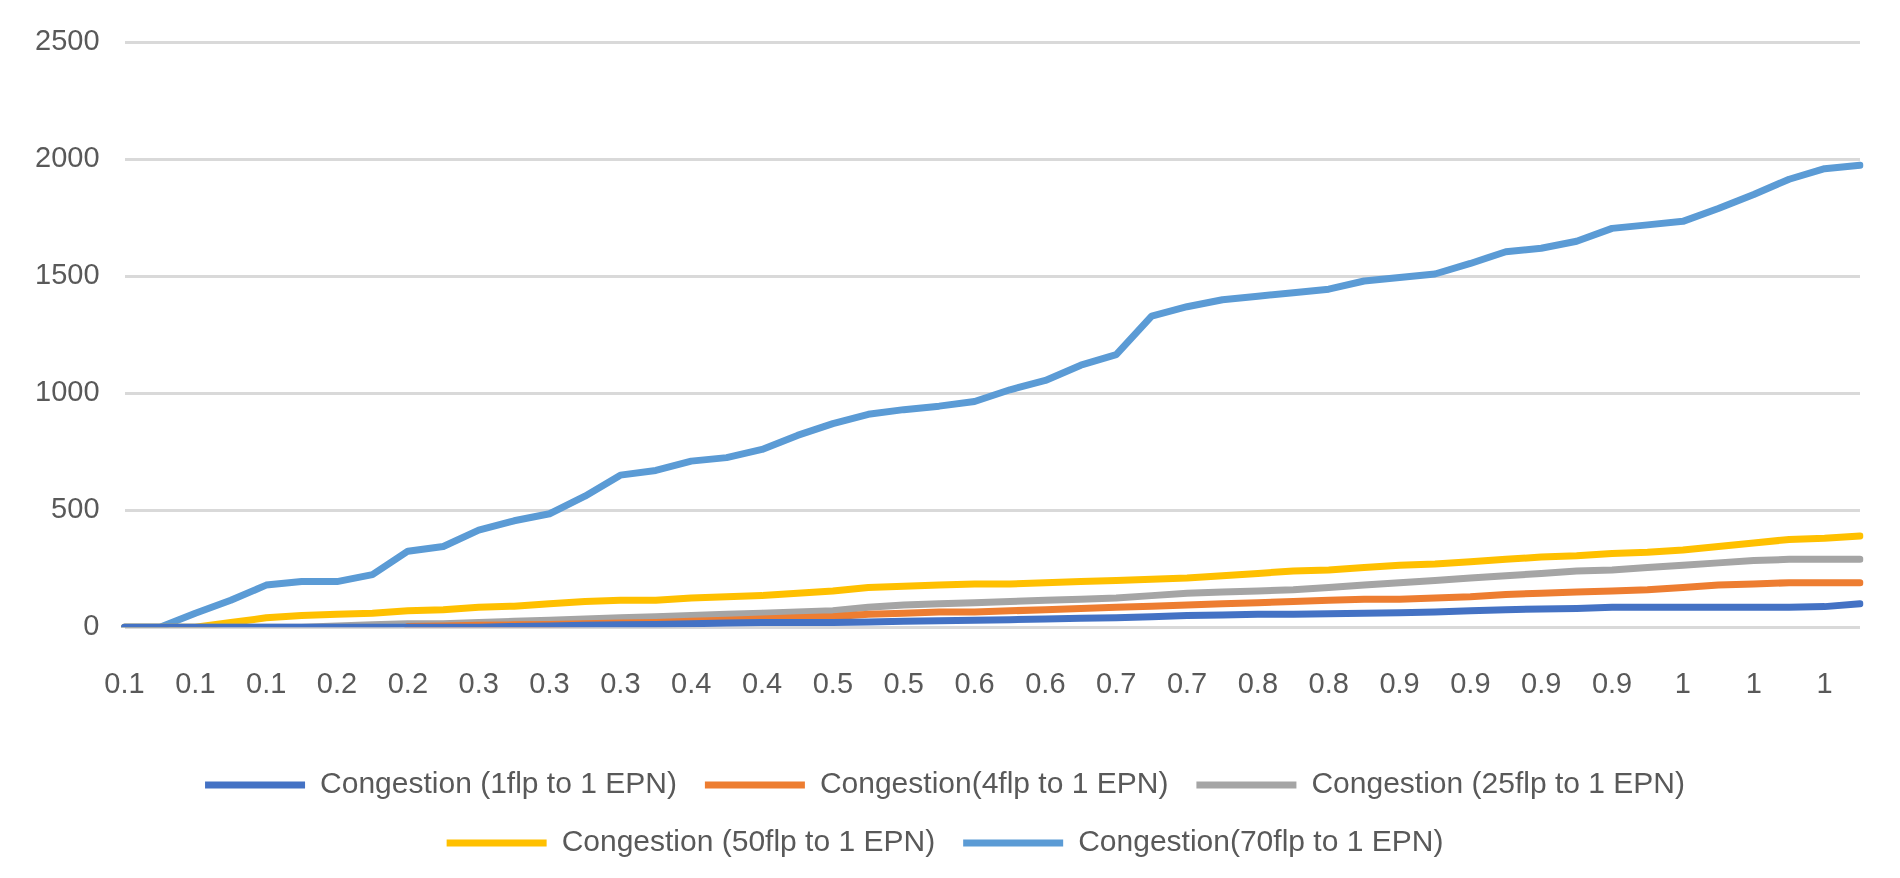 This screenshot has height=878, width=1900. I want to click on legend-label: Congestion(70flp to 1 EPN), so click(1261, 841).